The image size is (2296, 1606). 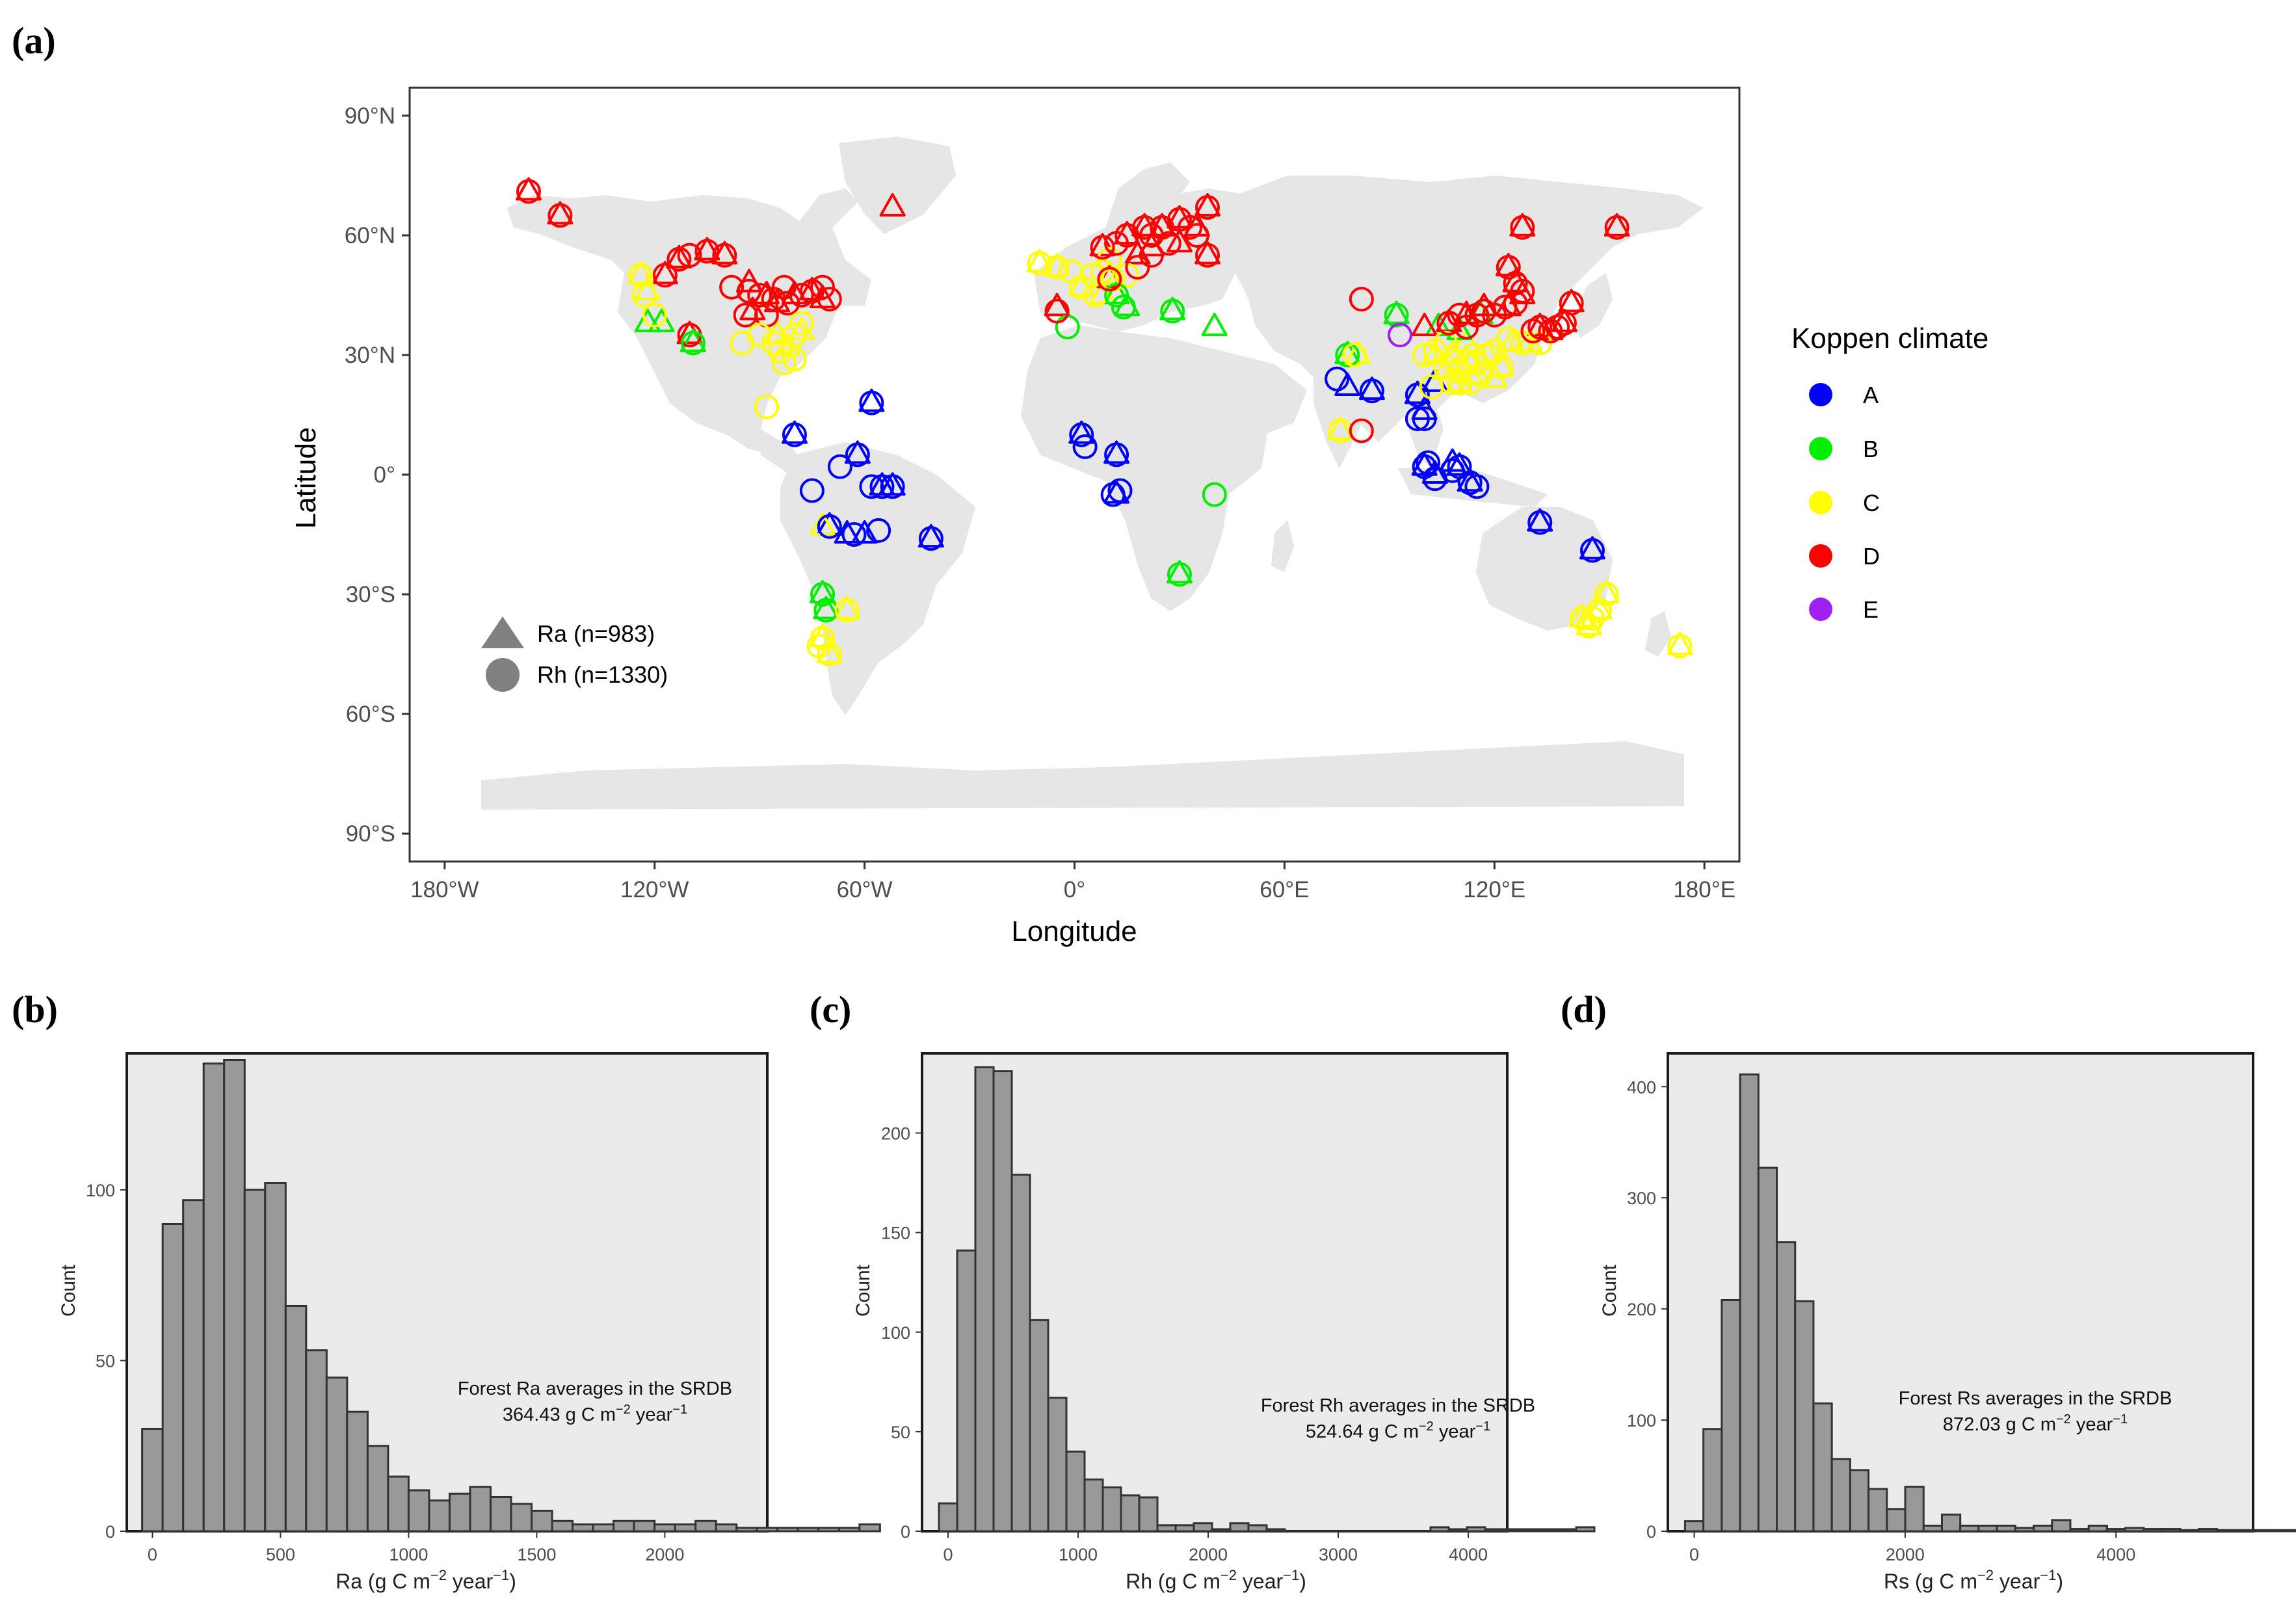 What do you see at coordinates (1074, 931) in the screenshot?
I see `map-x-axis-title: Longitude` at bounding box center [1074, 931].